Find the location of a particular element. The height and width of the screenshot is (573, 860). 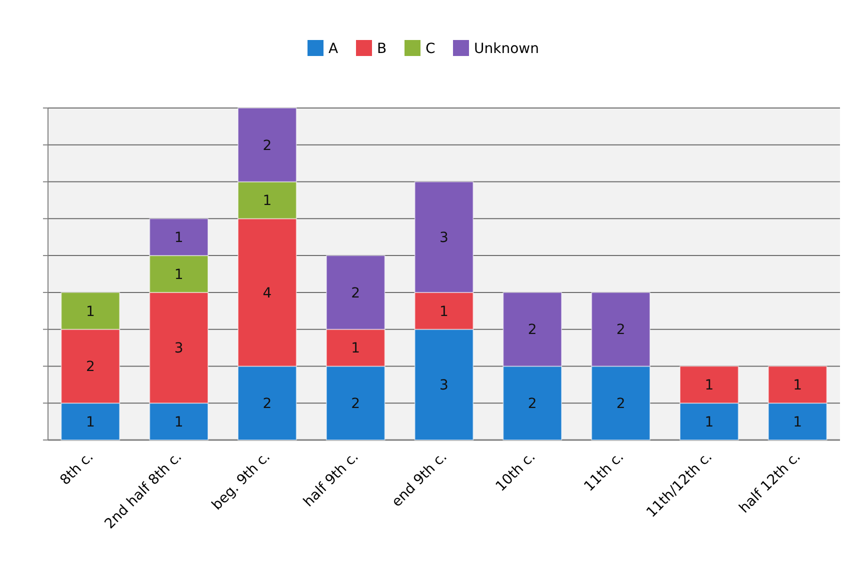

legend-label: C is located at coordinates (431, 48).